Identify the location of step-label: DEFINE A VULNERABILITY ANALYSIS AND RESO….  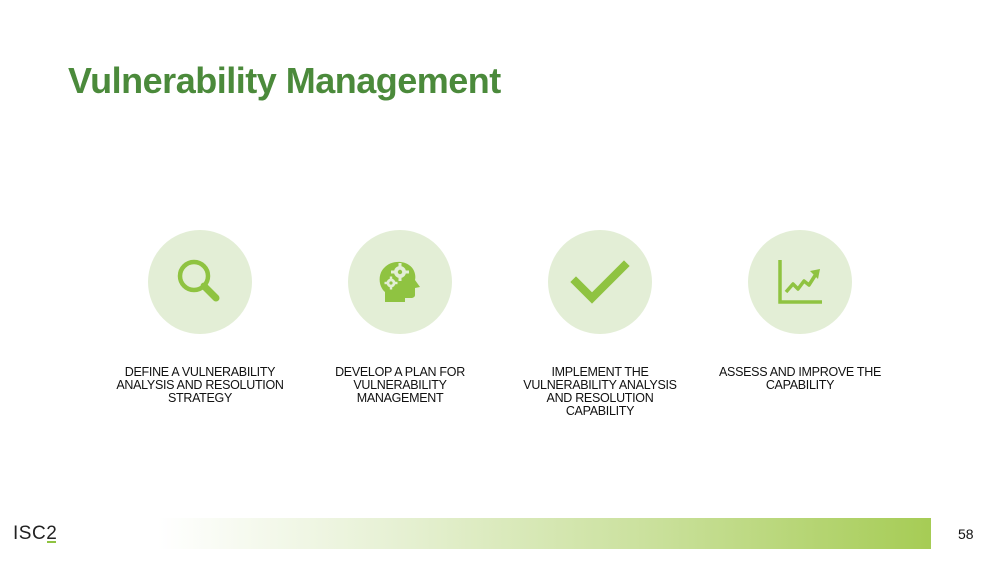
(200, 385).